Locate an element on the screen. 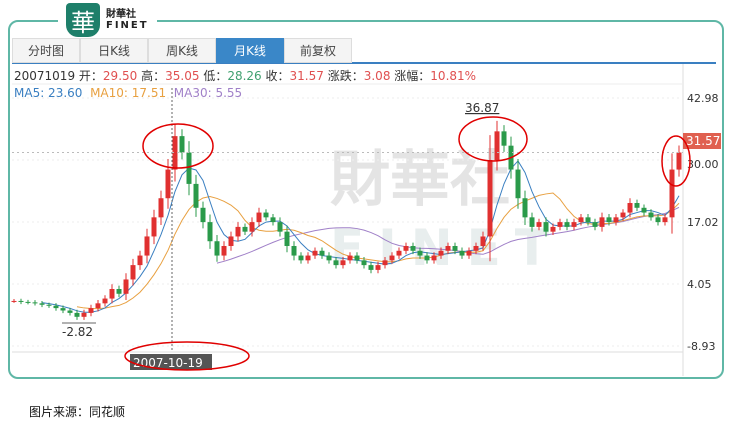  tab-monthly-k: 月K线 is located at coordinates (250, 50).